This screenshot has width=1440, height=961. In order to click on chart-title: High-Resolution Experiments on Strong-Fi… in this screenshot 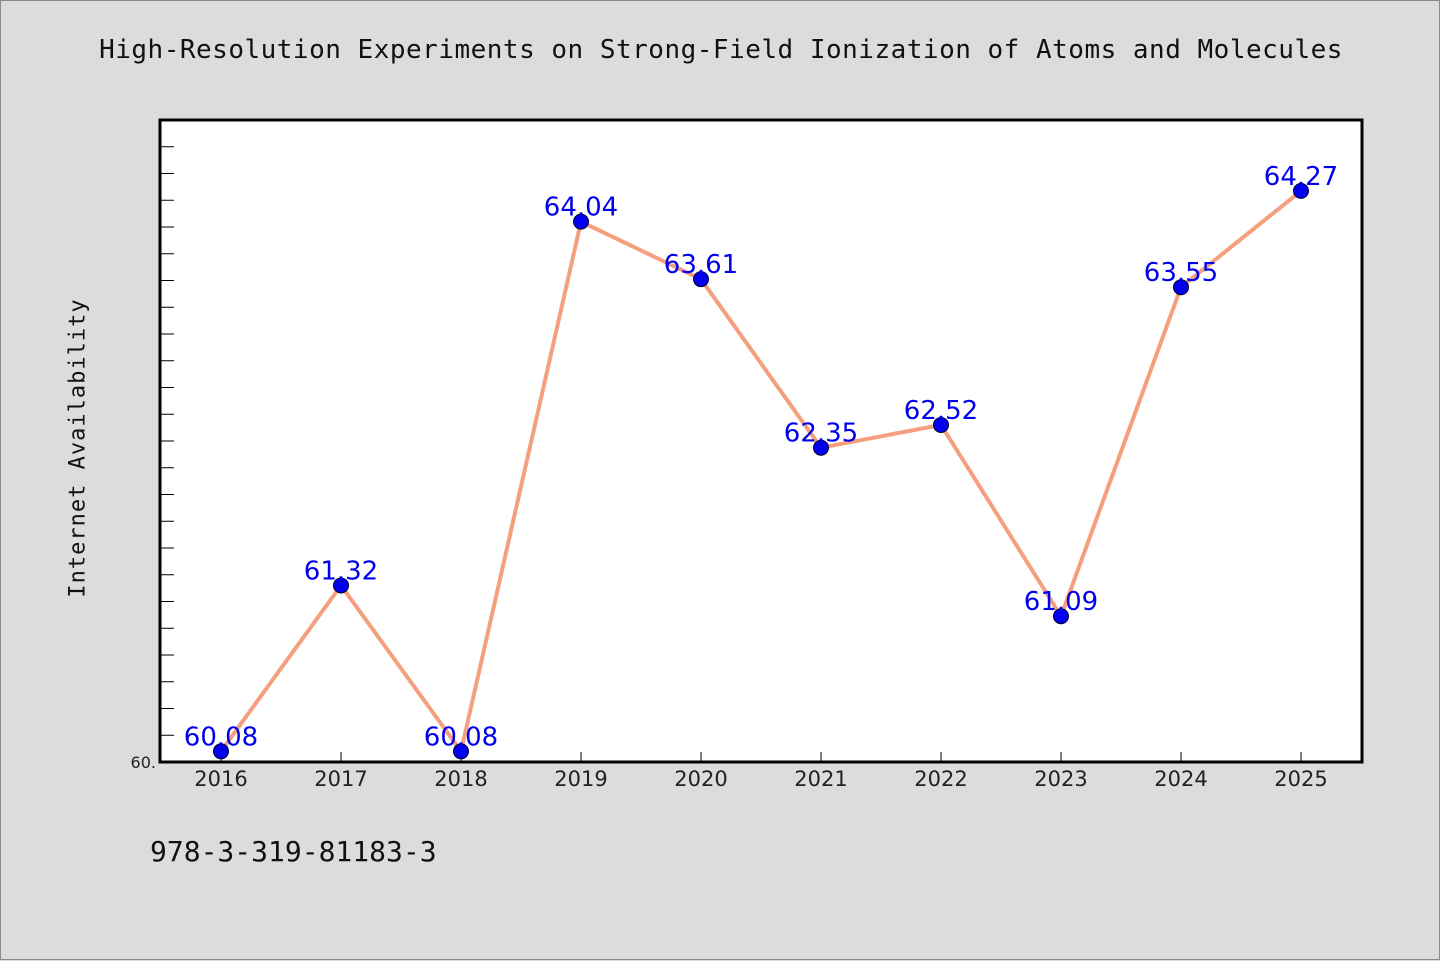, I will do `click(721, 50)`.